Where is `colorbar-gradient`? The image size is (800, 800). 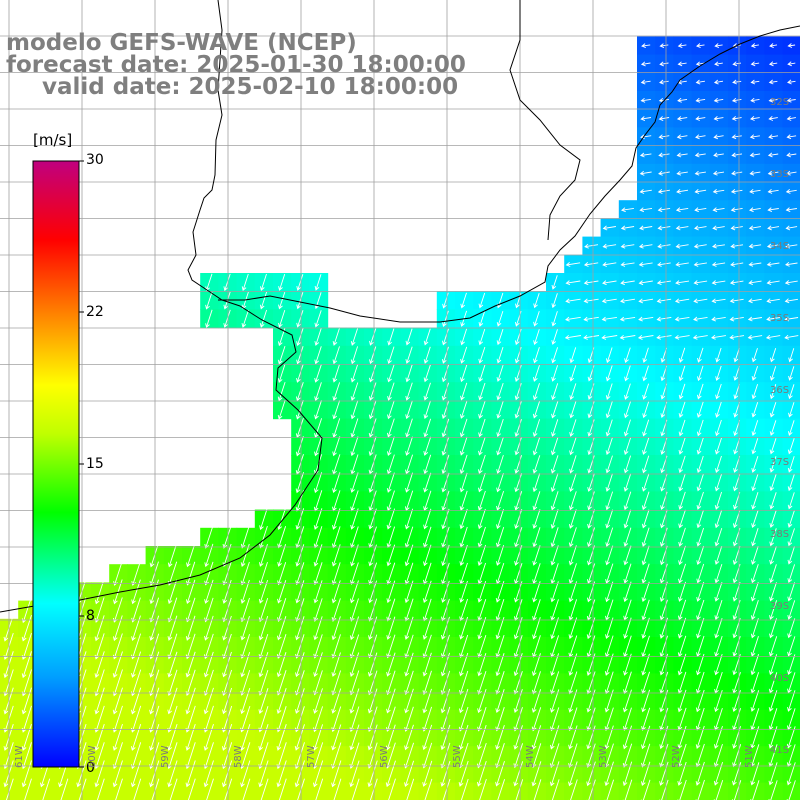
colorbar-gradient is located at coordinates (56, 464).